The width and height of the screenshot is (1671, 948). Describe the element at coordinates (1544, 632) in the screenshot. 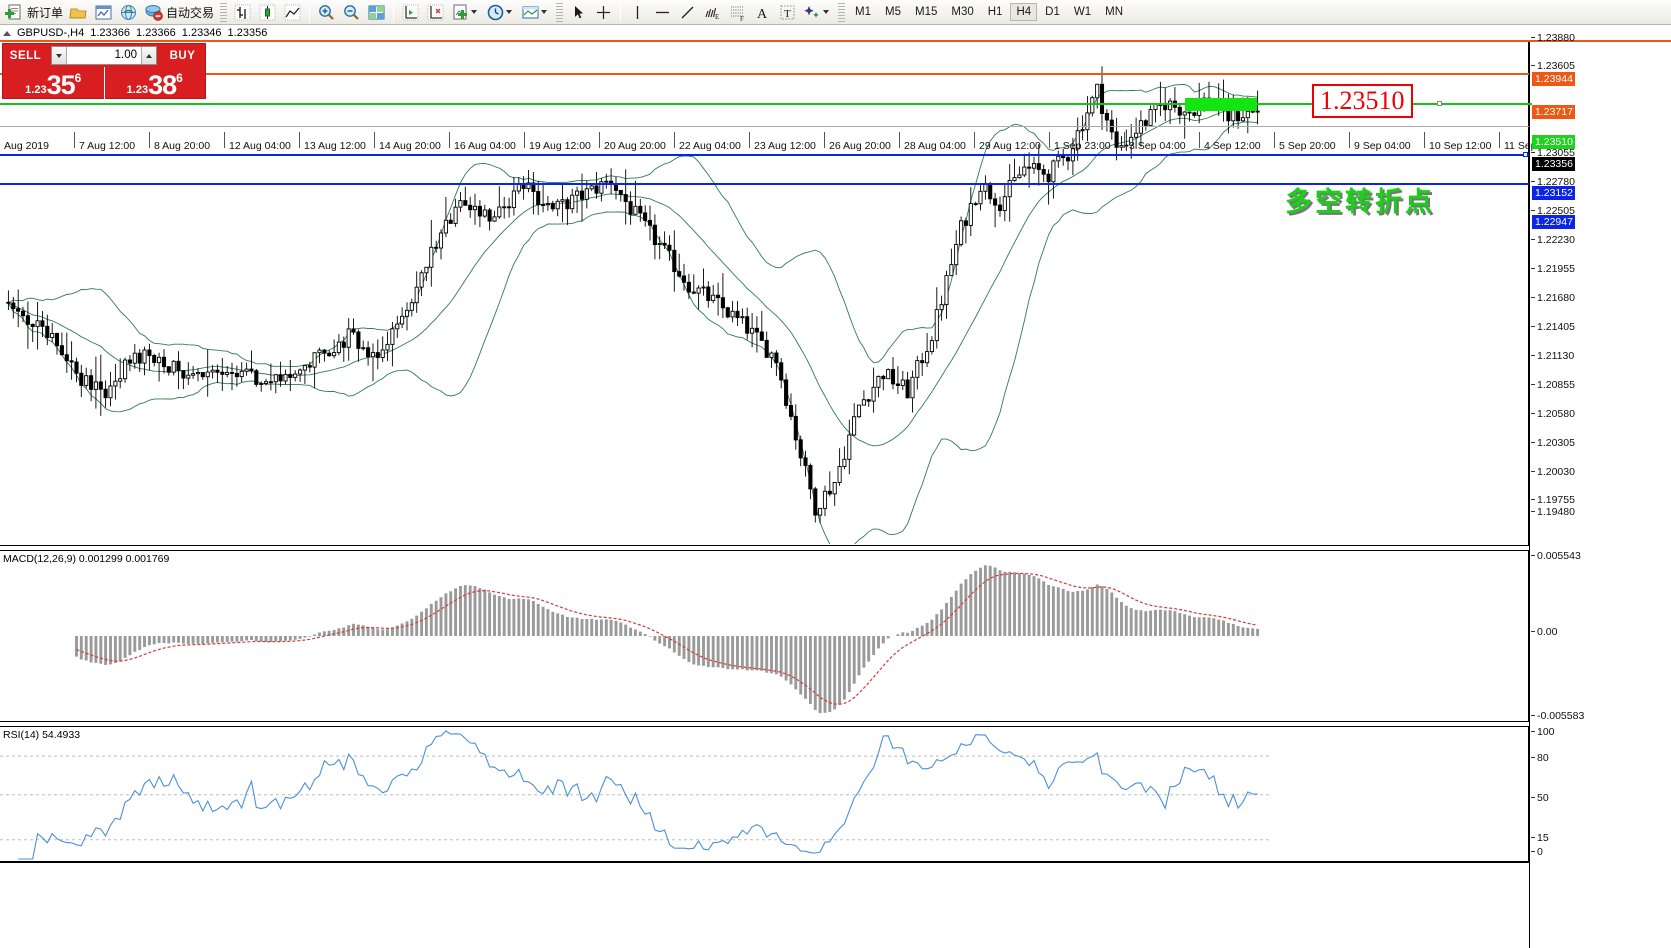

I see `macd-tick: 0.00` at that location.